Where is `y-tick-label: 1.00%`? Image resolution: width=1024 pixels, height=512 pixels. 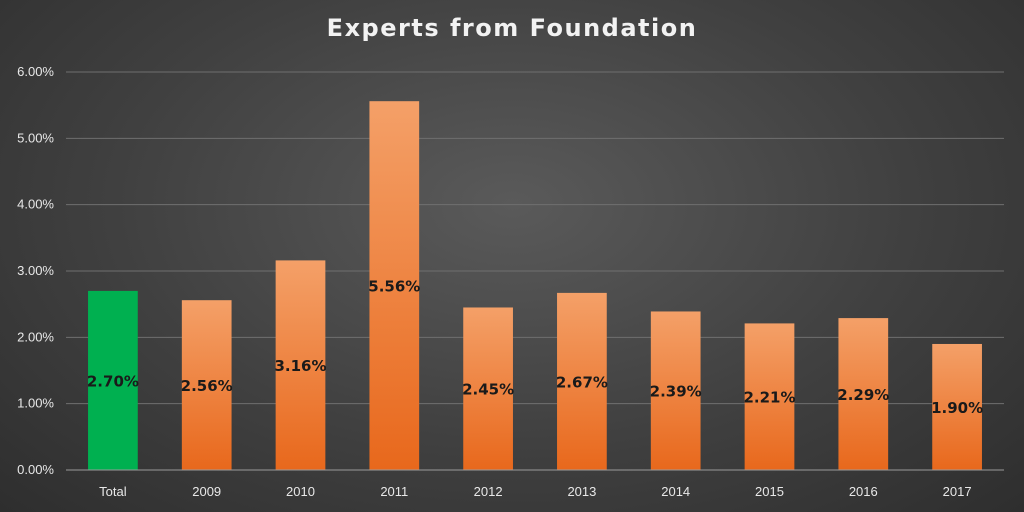
y-tick-label: 1.00% is located at coordinates (35, 403).